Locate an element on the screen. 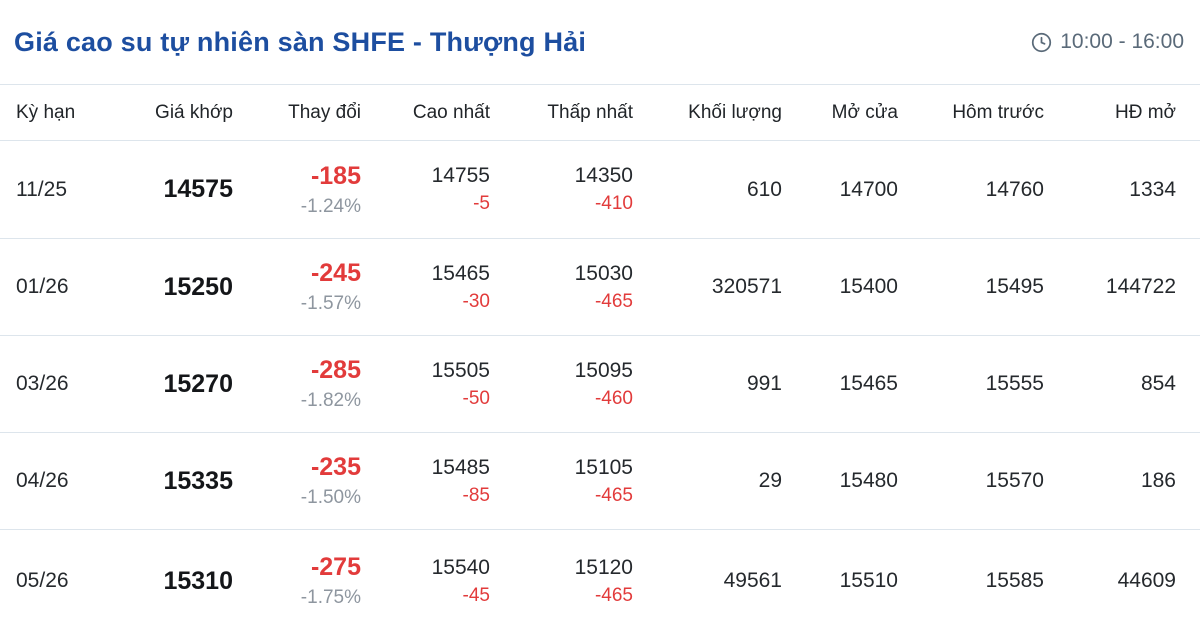 The image size is (1200, 632). col-header-open-interest: HĐ mở is located at coordinates (1145, 112).